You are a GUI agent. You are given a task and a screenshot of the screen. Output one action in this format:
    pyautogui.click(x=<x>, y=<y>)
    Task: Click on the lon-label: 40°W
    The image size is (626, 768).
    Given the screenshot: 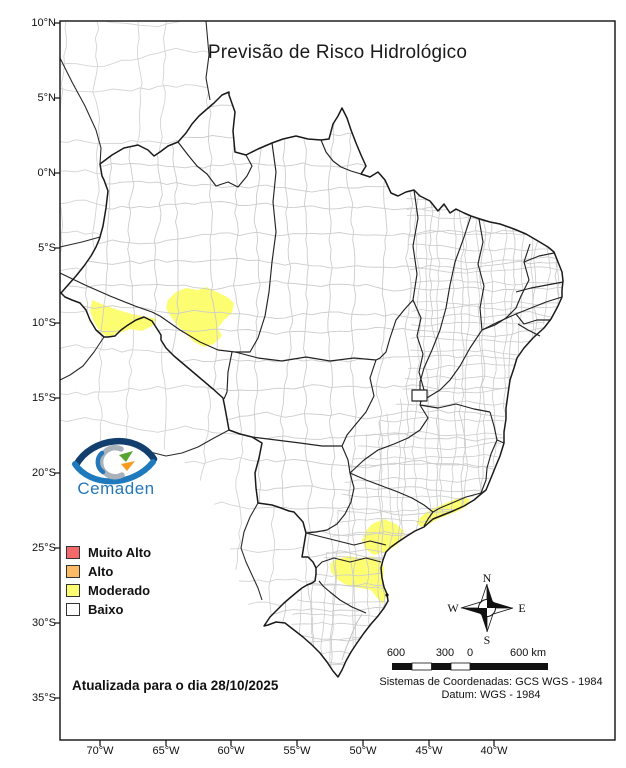 What is the action you would take?
    pyautogui.click(x=494, y=751)
    